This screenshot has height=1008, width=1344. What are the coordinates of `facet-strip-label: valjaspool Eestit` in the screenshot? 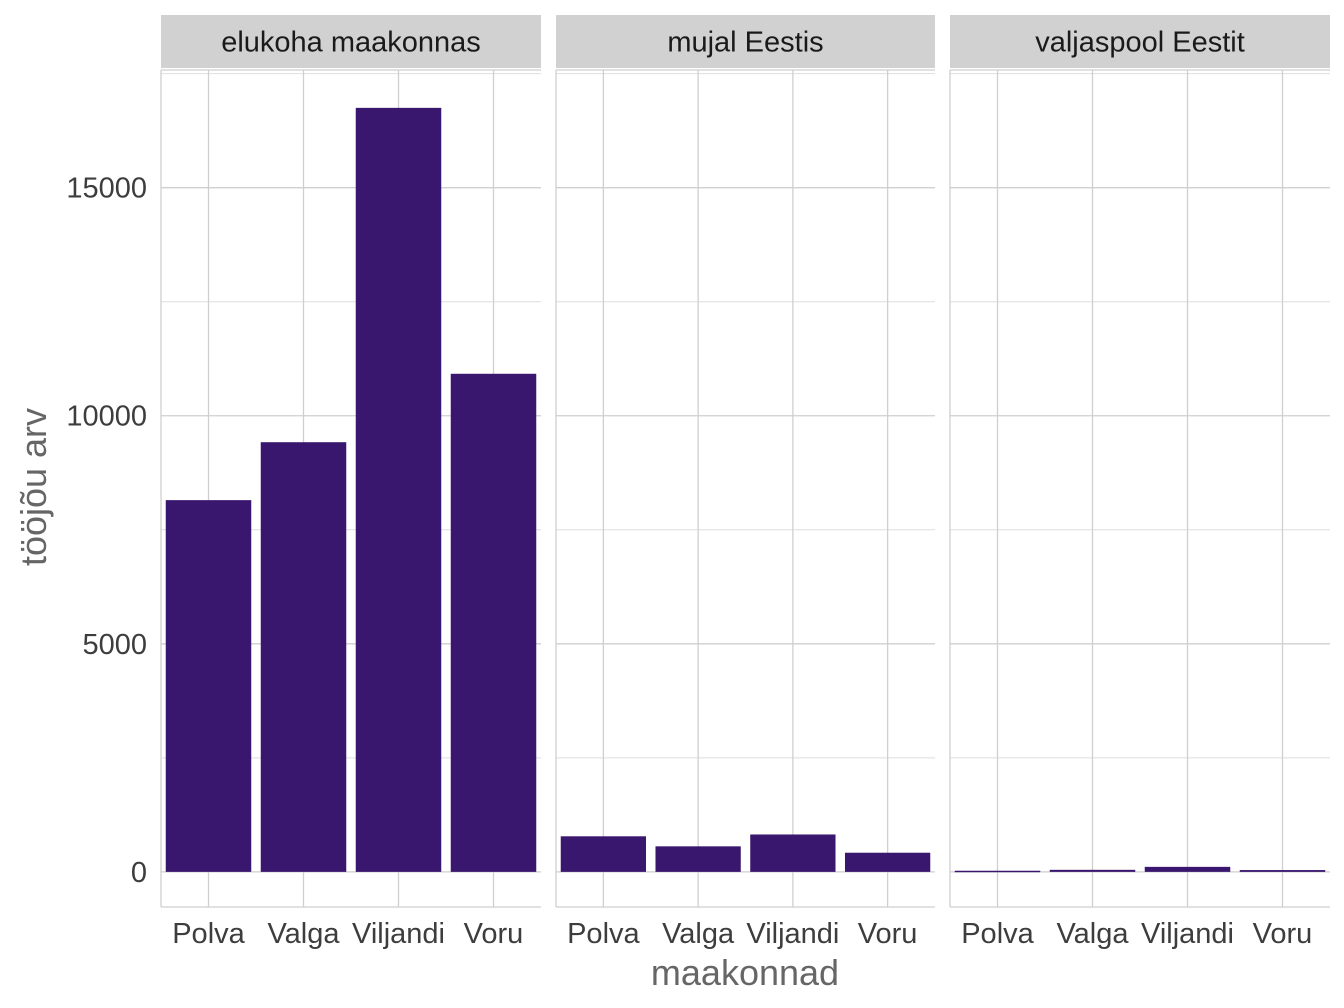 It's located at (1140, 43).